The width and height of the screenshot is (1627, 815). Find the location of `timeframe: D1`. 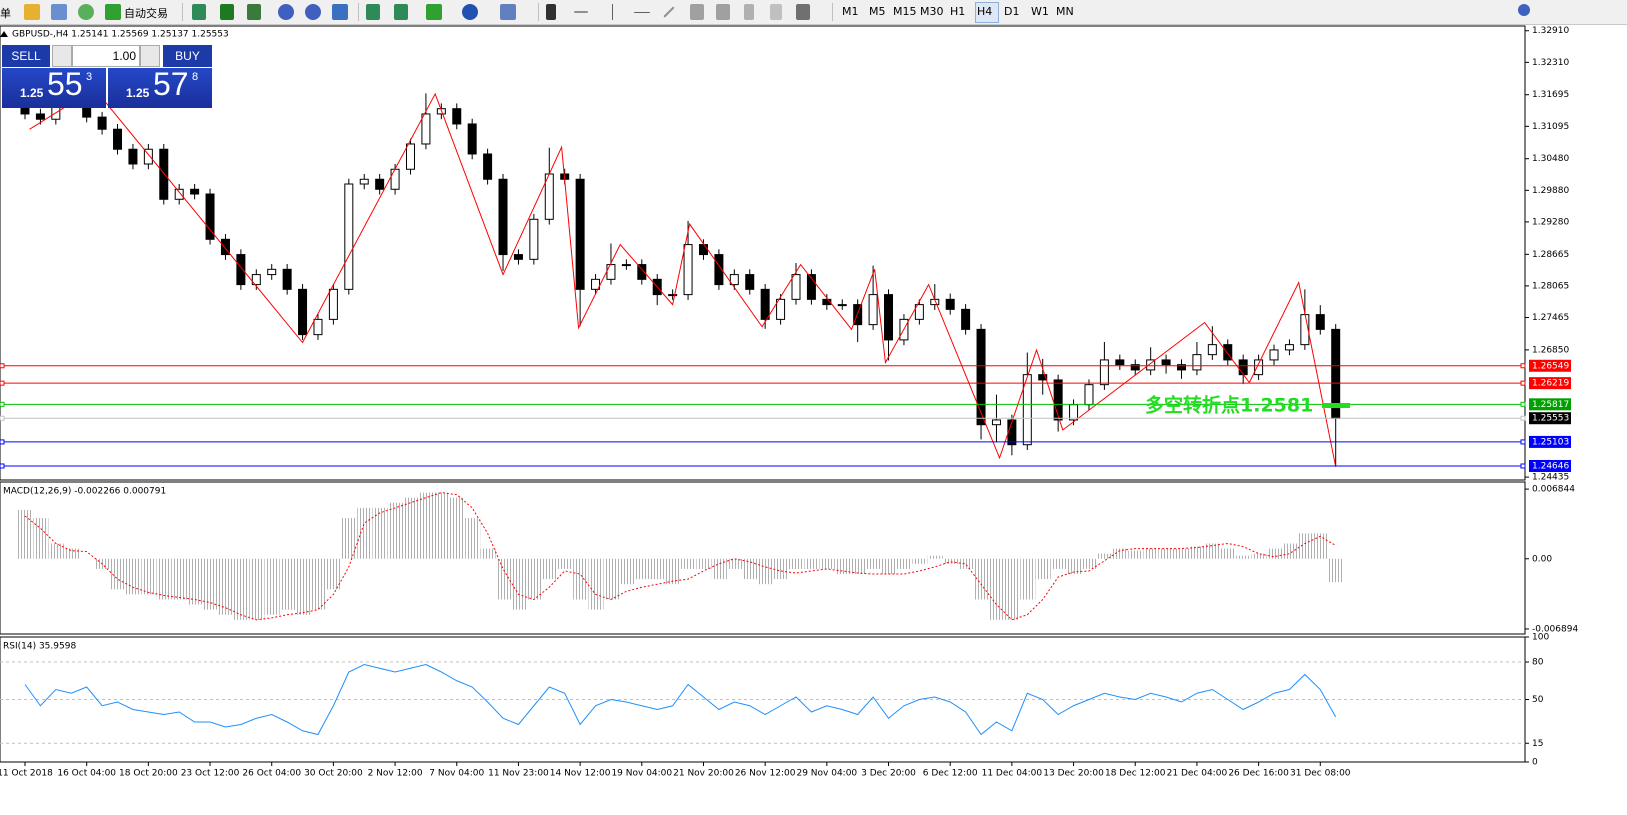

timeframe: D1 is located at coordinates (1012, 11).